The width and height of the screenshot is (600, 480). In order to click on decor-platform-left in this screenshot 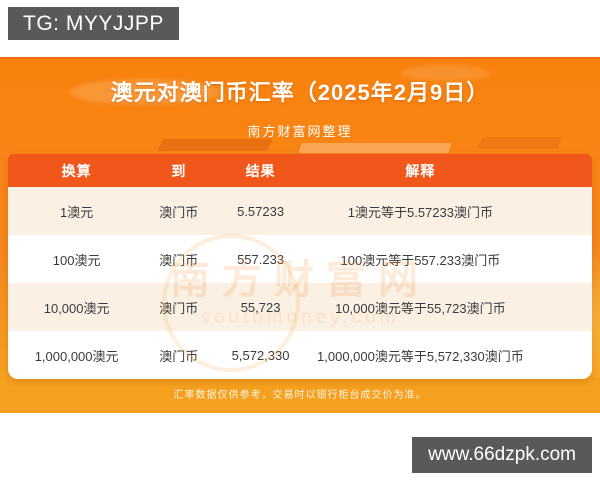, I will do `click(215, 145)`.